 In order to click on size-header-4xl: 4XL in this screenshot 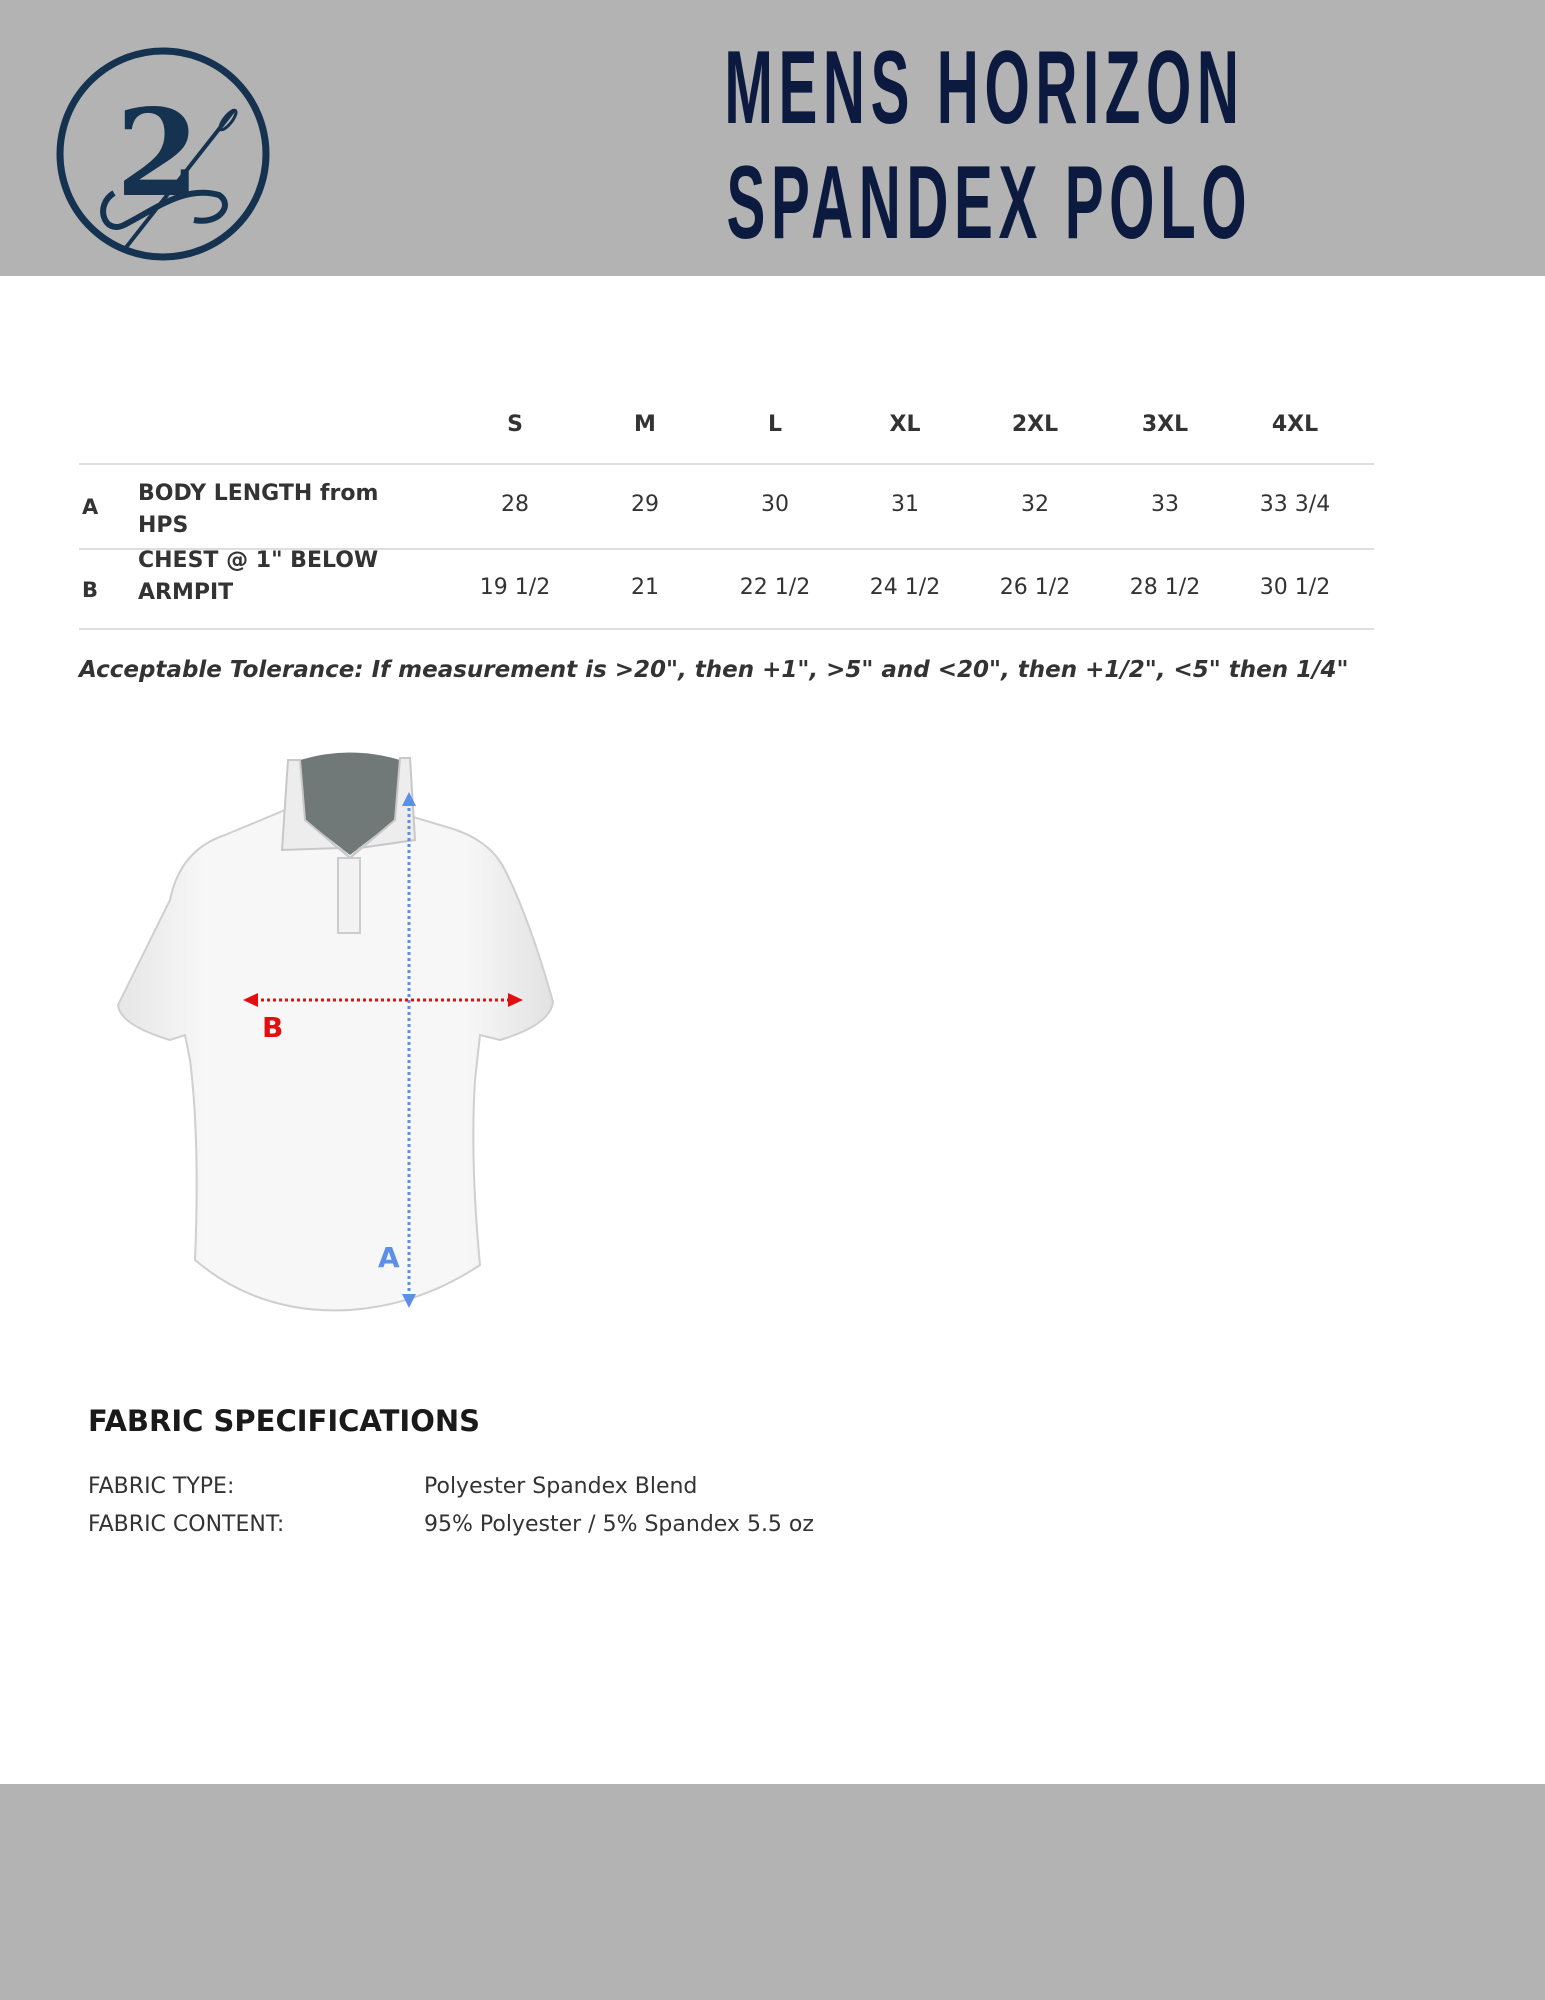, I will do `click(1295, 424)`.